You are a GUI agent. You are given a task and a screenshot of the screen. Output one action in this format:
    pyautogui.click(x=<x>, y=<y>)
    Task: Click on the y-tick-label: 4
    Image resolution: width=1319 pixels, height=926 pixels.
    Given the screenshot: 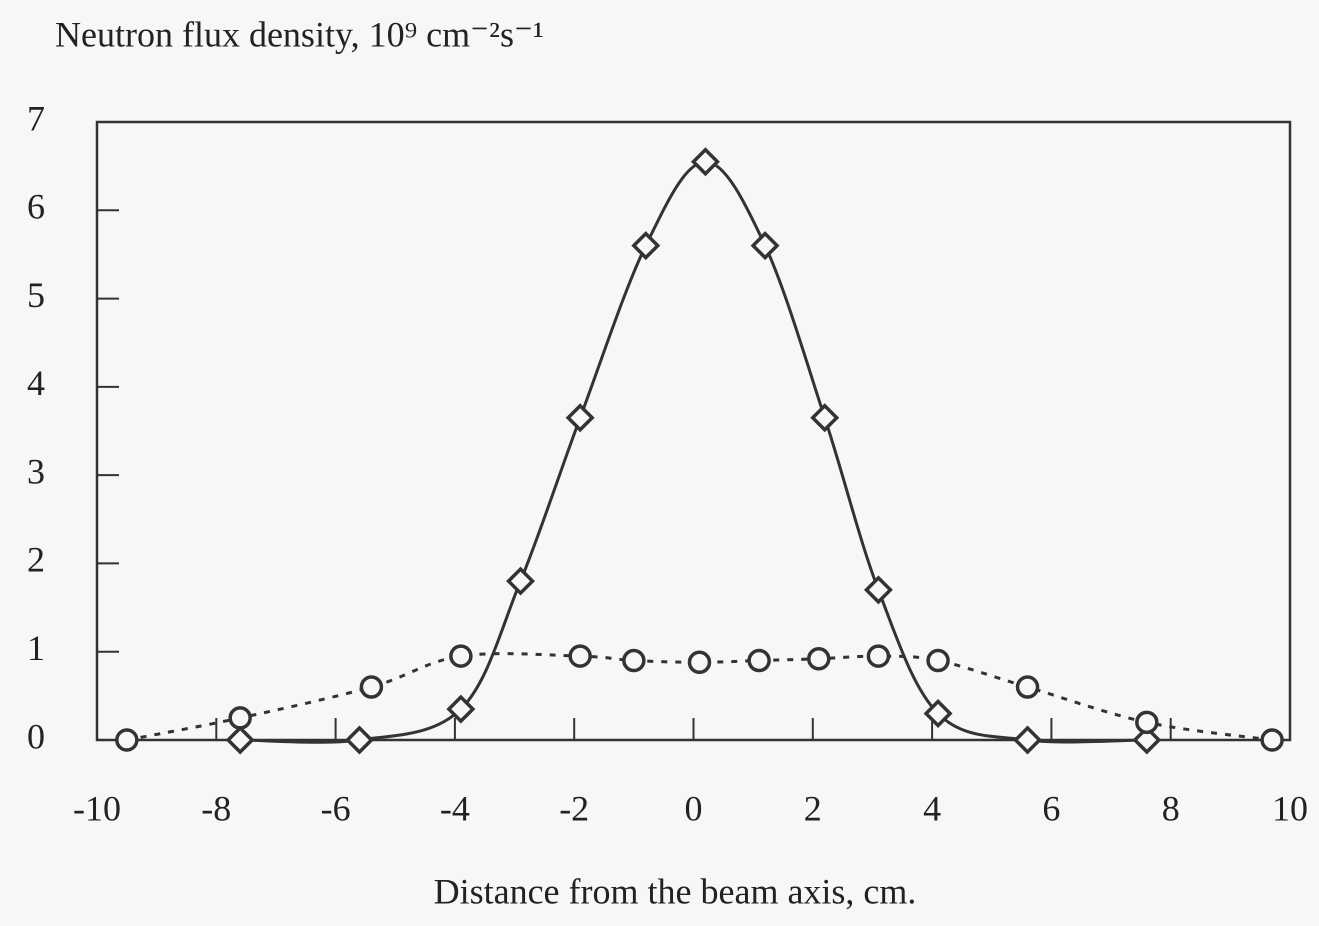 What is the action you would take?
    pyautogui.click(x=36, y=383)
    